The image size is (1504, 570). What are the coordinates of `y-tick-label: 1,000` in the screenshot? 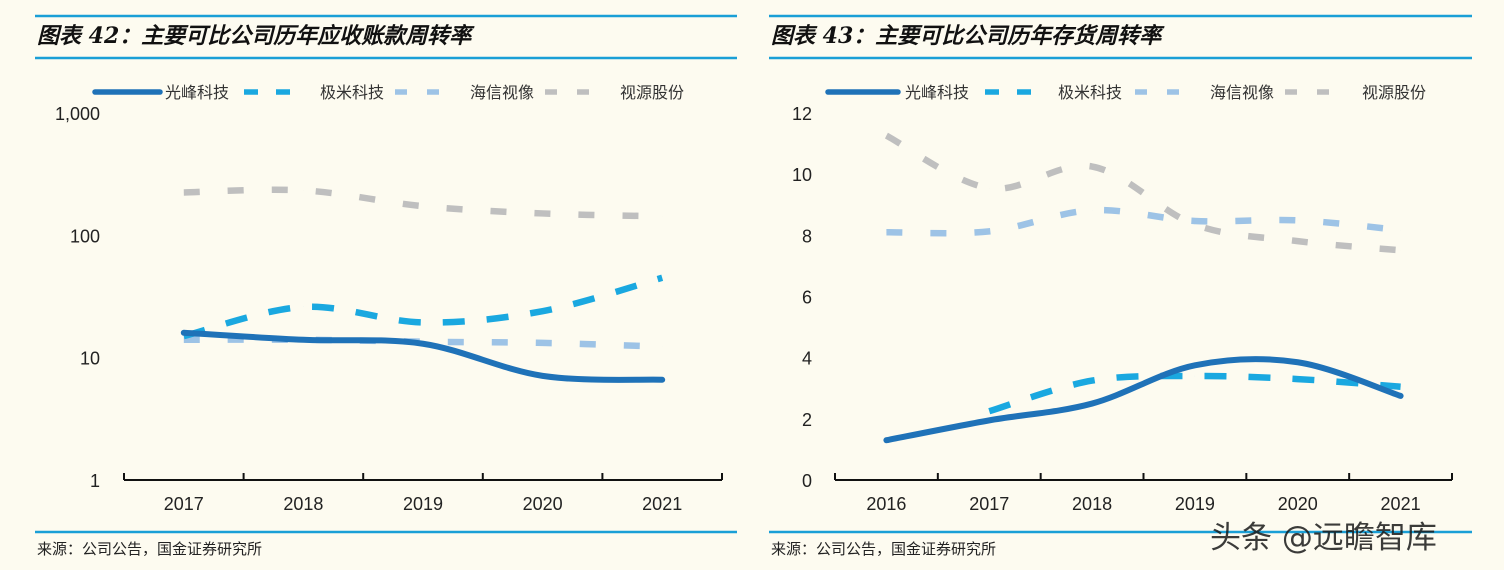 It's located at (77, 114).